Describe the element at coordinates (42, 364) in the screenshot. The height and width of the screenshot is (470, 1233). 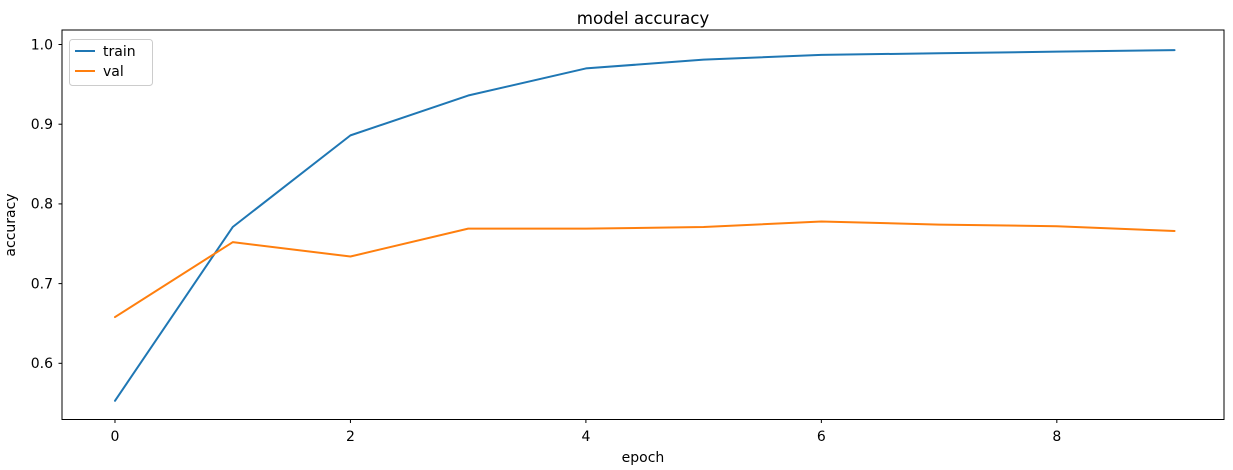
I see `y-tick-label: 0.6` at that location.